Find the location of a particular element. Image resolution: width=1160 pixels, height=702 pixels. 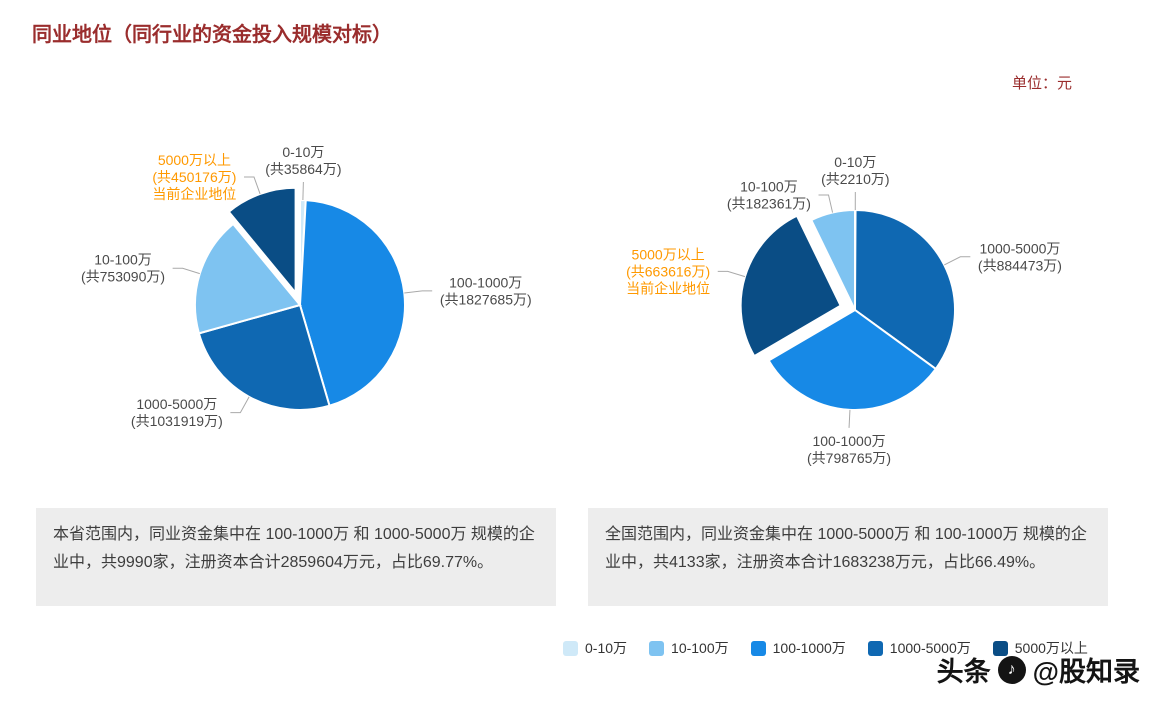

legend-label: 1000-5000万 is located at coordinates (930, 648).